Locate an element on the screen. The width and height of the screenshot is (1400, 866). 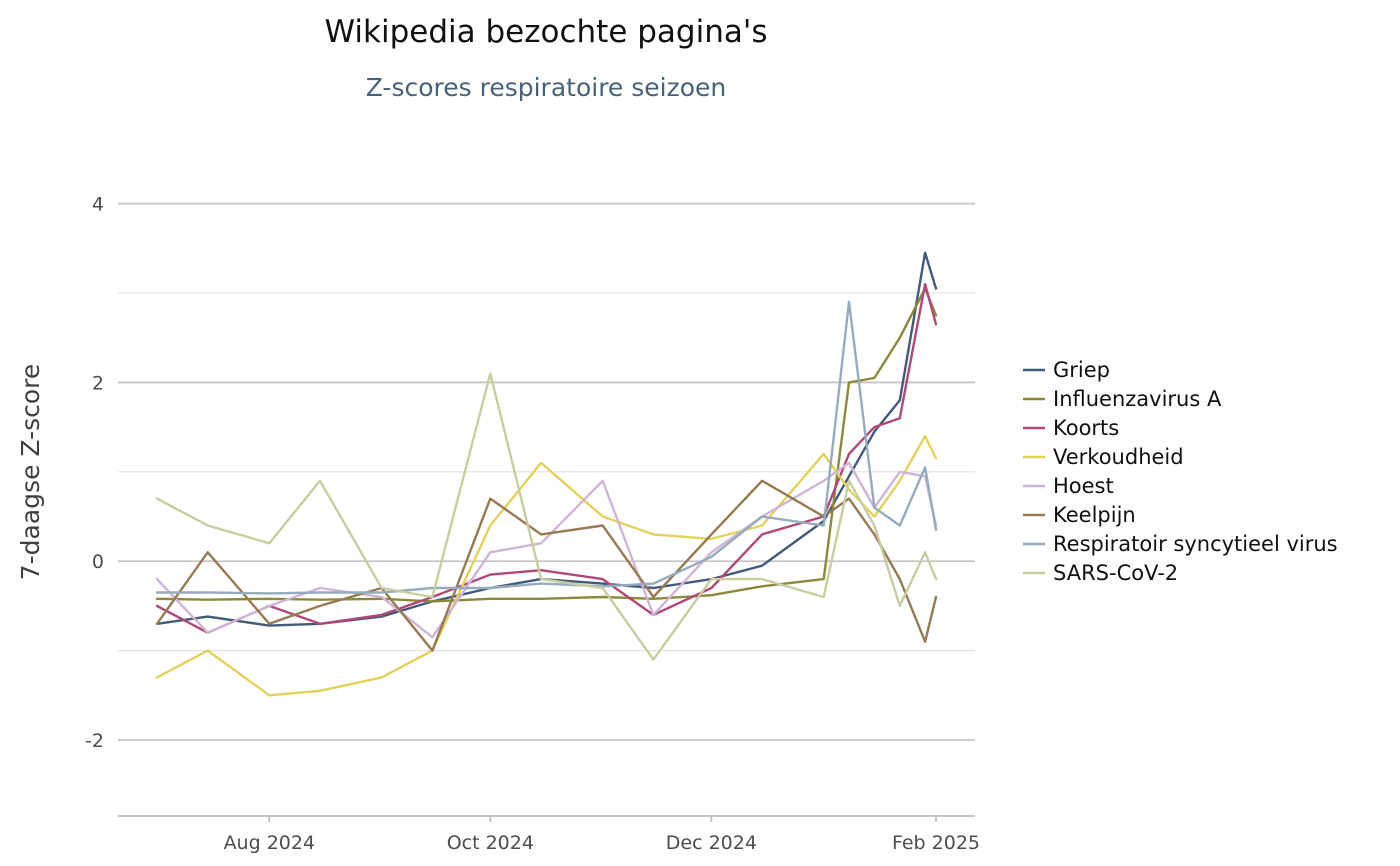
legend-label: SARS-CoV-2 is located at coordinates (1115, 573).